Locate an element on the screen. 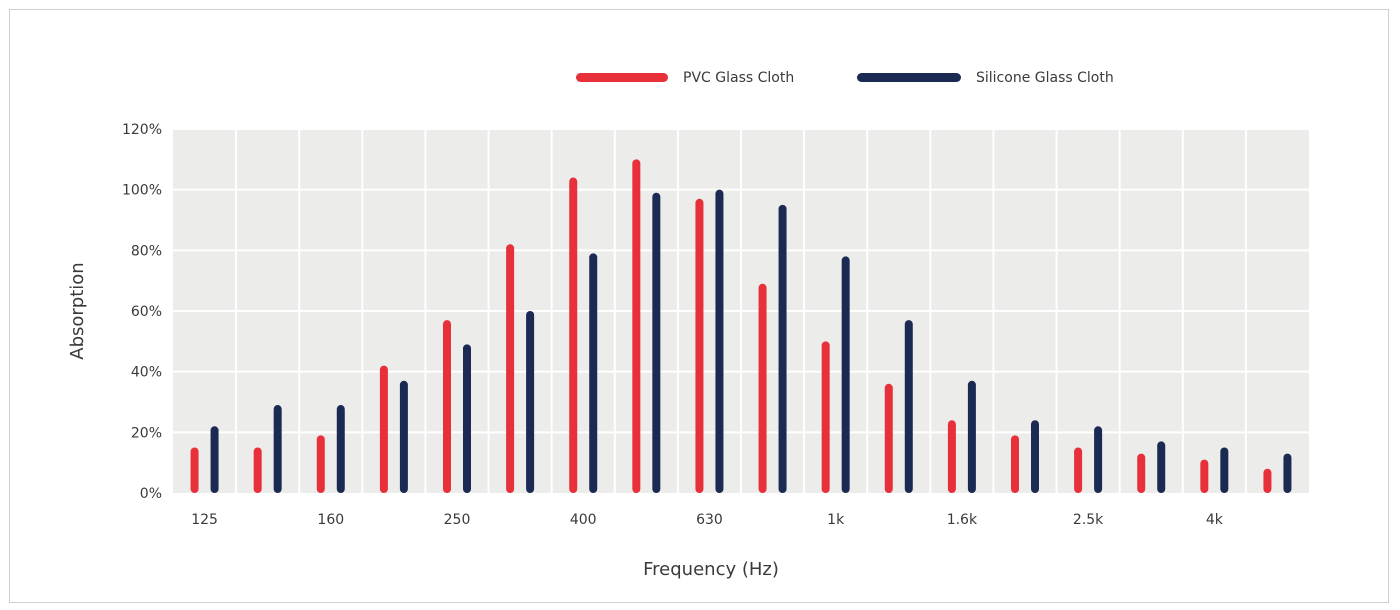 The height and width of the screenshot is (610, 1400). y-tick-label: 120% is located at coordinates (142, 130).